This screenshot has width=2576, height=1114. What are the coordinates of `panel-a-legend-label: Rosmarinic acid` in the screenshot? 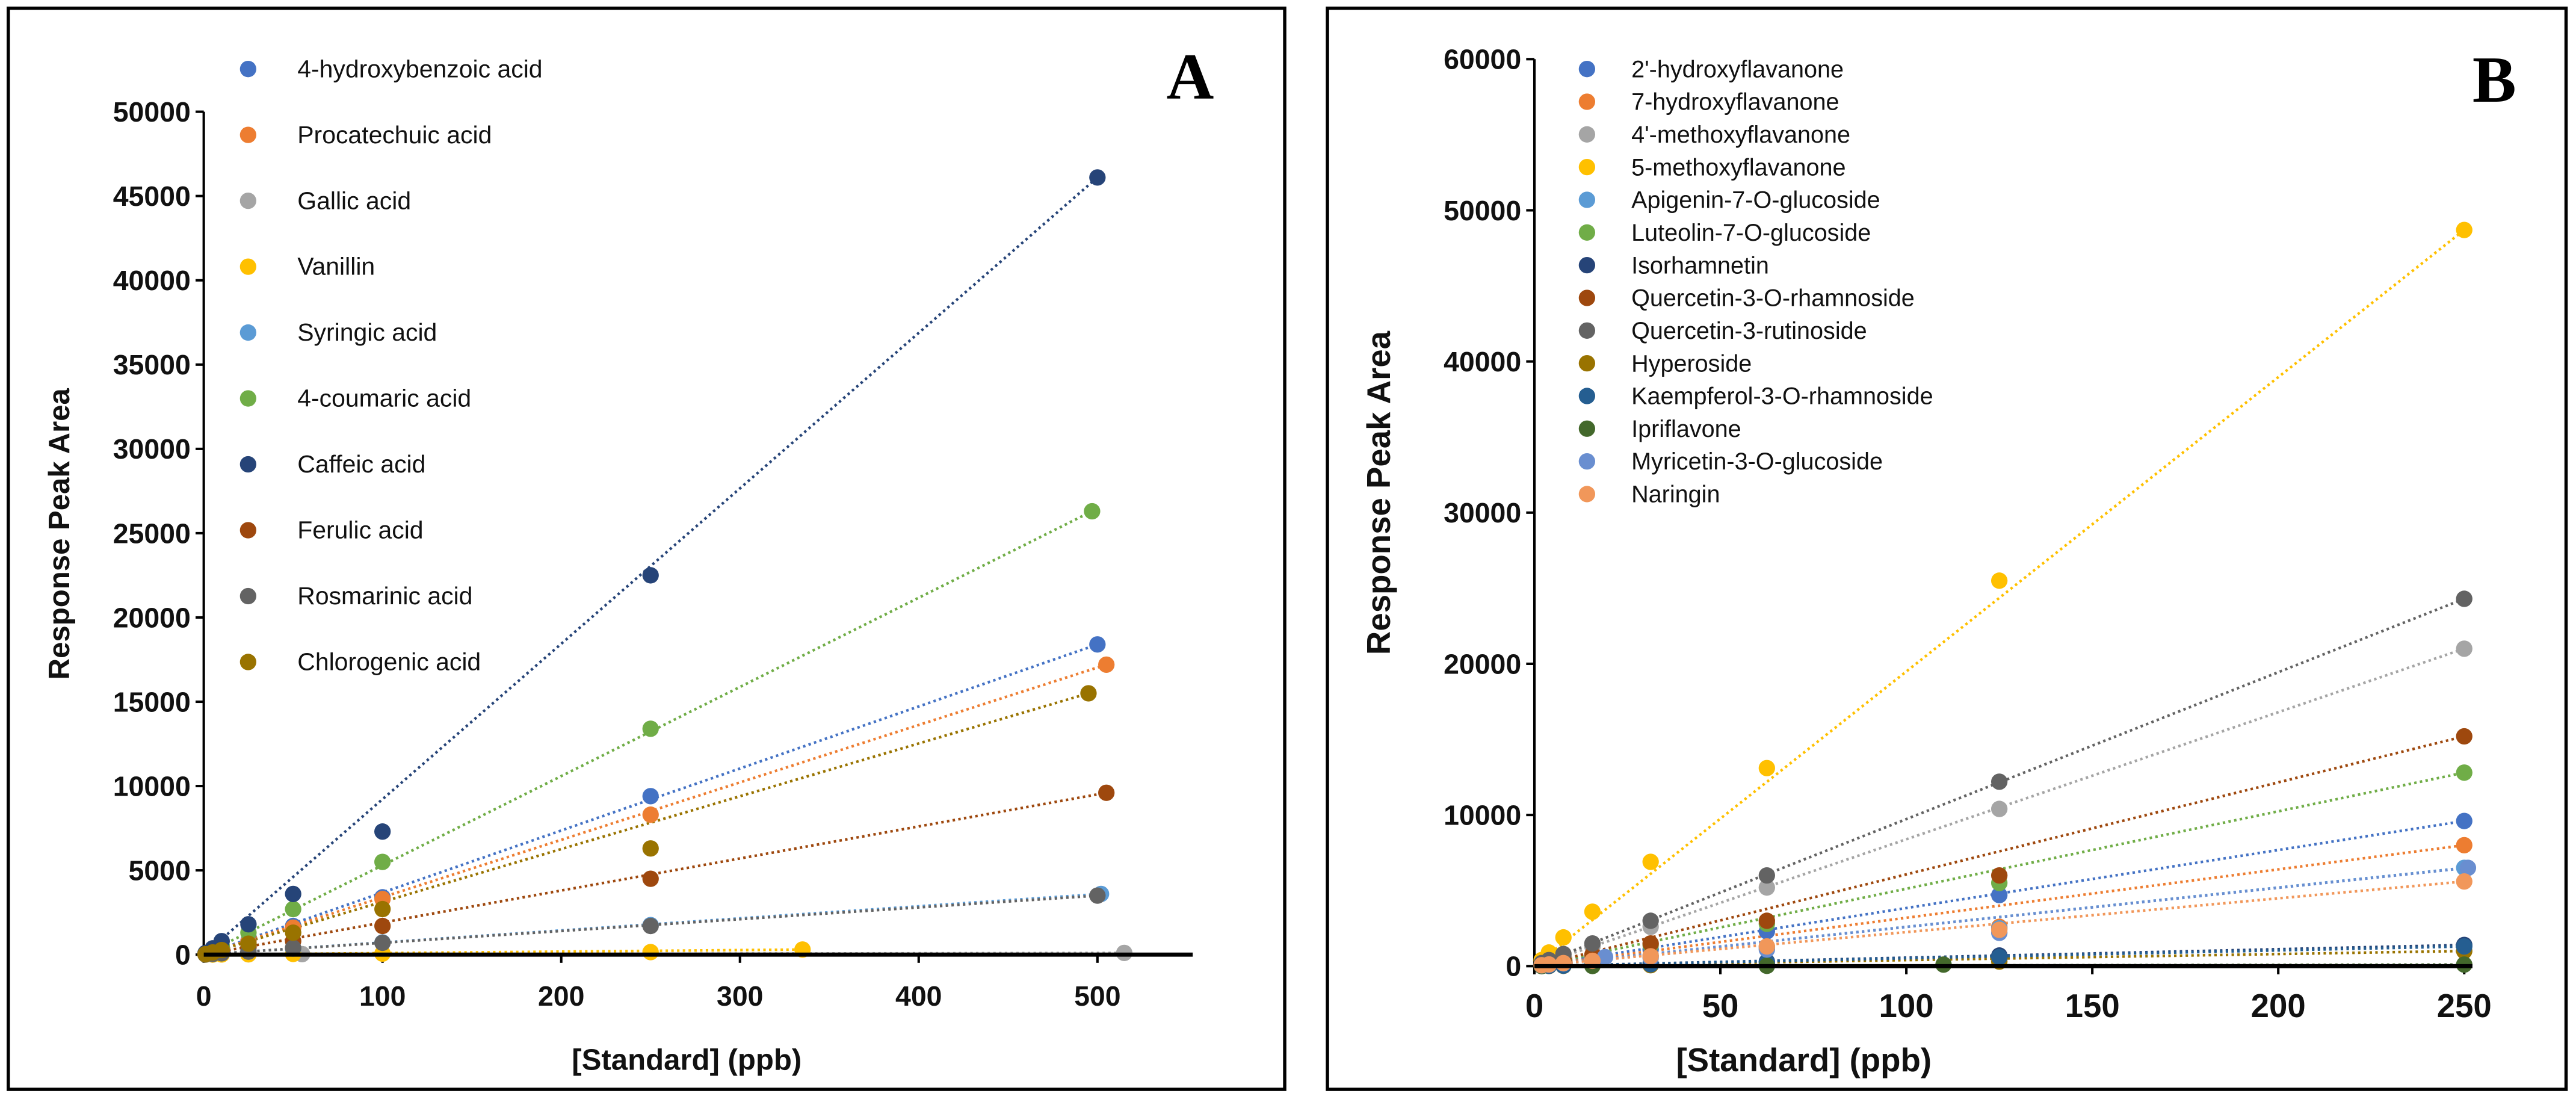 It's located at (384, 596).